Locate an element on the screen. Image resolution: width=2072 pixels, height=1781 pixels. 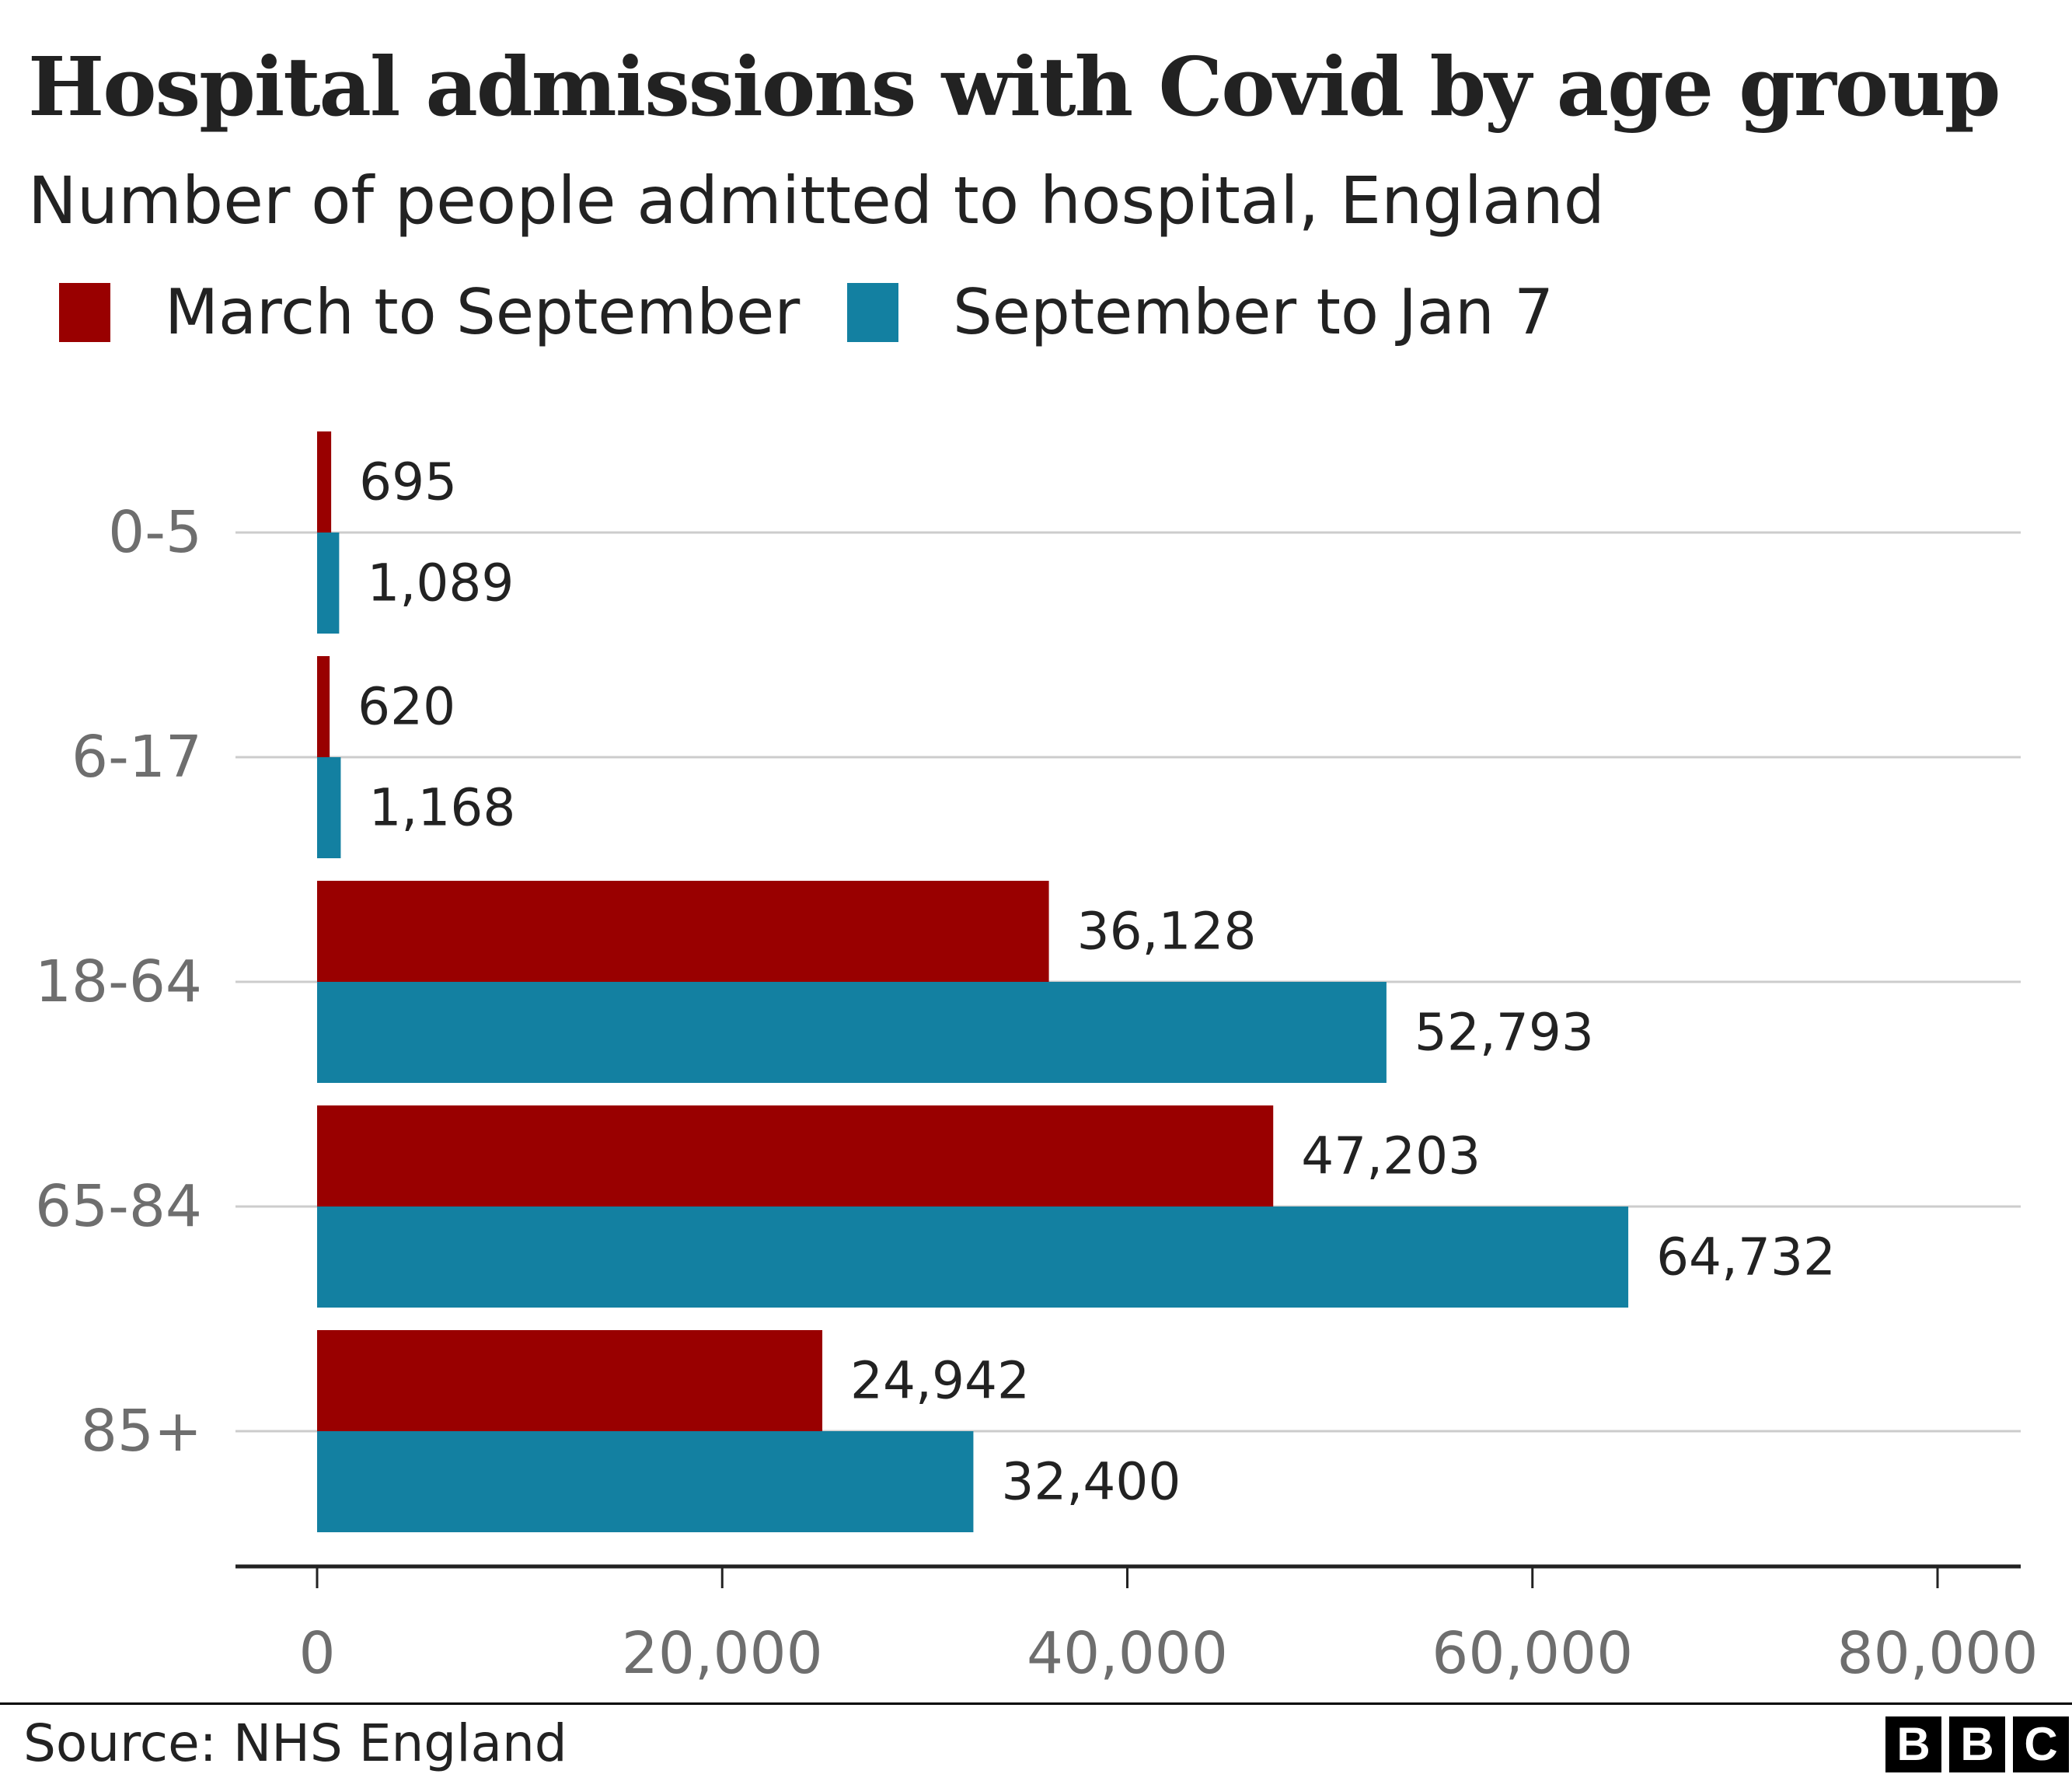
value-label-march-to-september-18-64: 36,128 is located at coordinates (1167, 932).